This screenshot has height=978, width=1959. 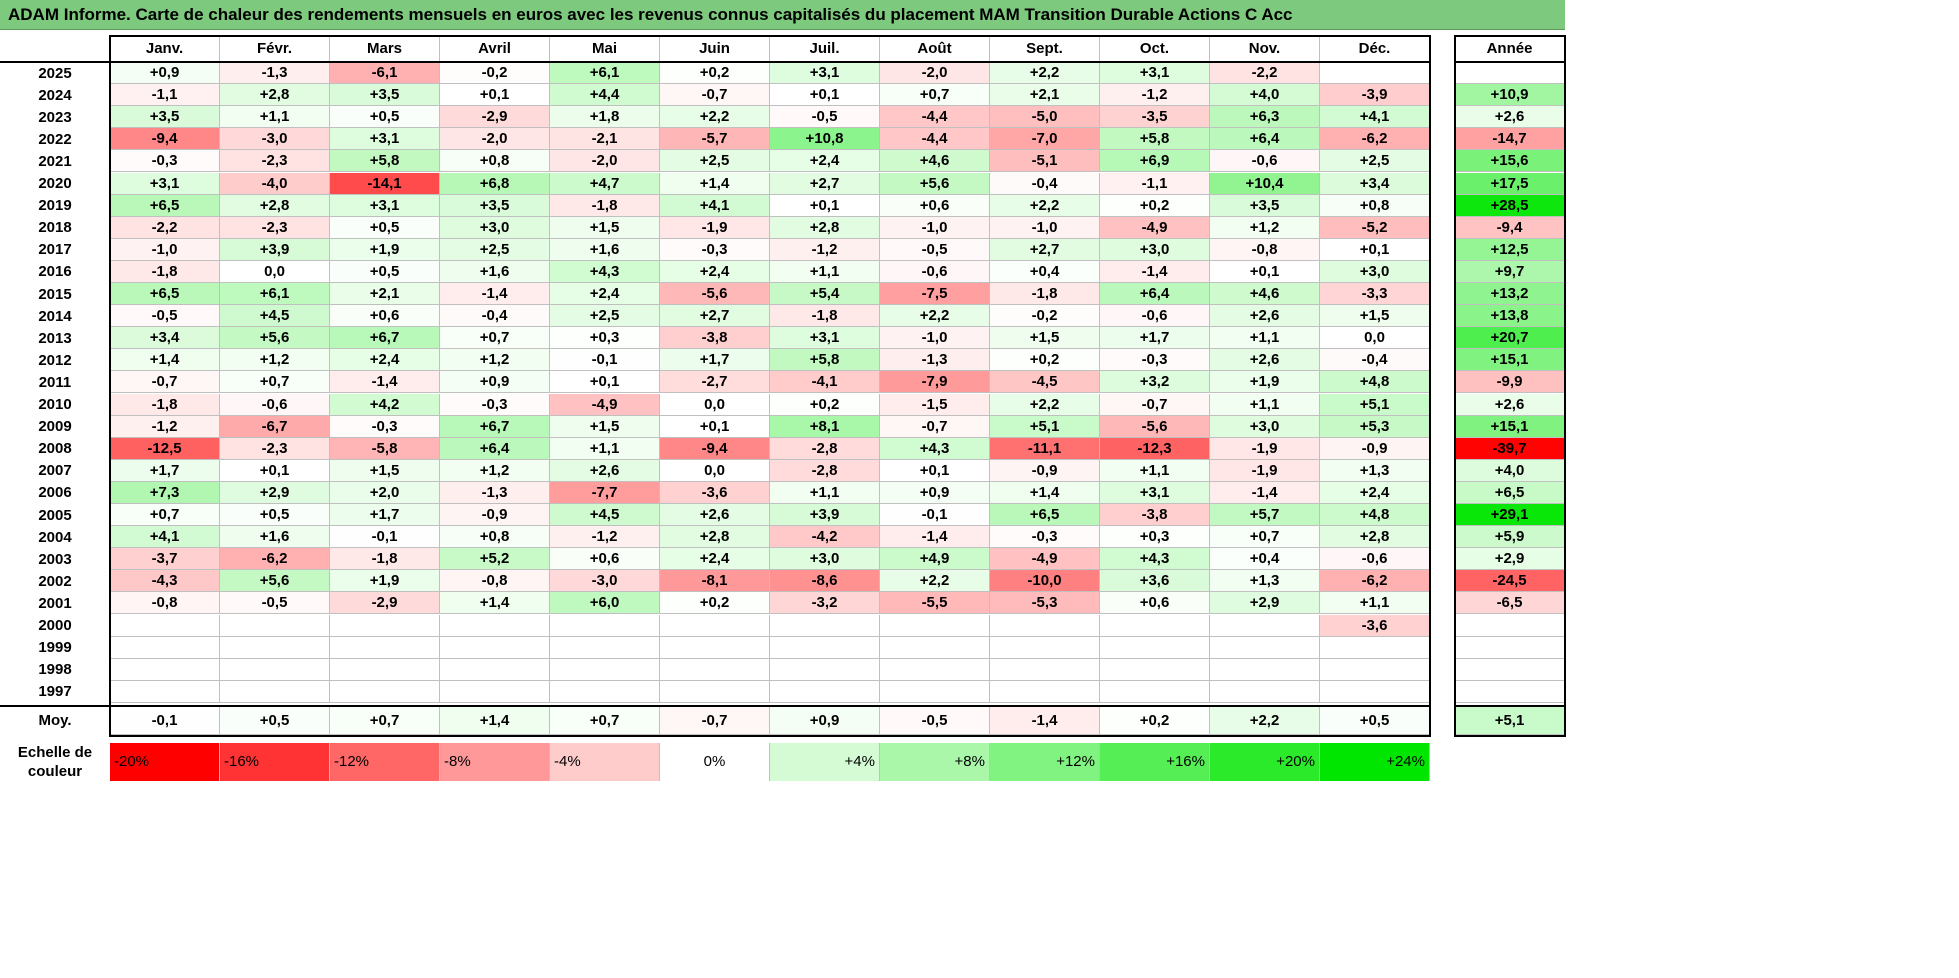 I want to click on heatmap-cell: -3,8, so click(x=715, y=338).